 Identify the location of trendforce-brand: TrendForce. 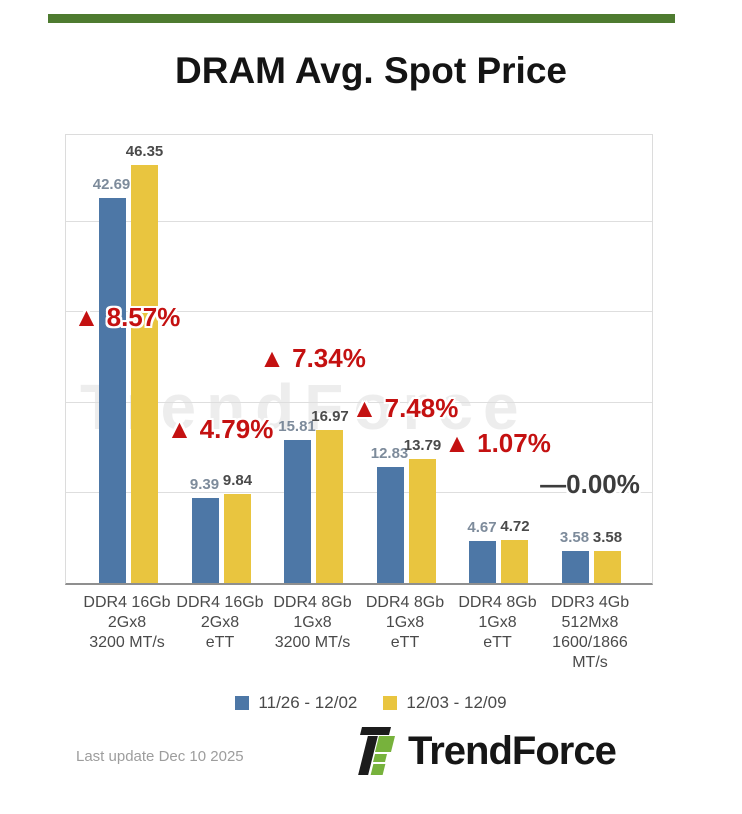
(487, 751).